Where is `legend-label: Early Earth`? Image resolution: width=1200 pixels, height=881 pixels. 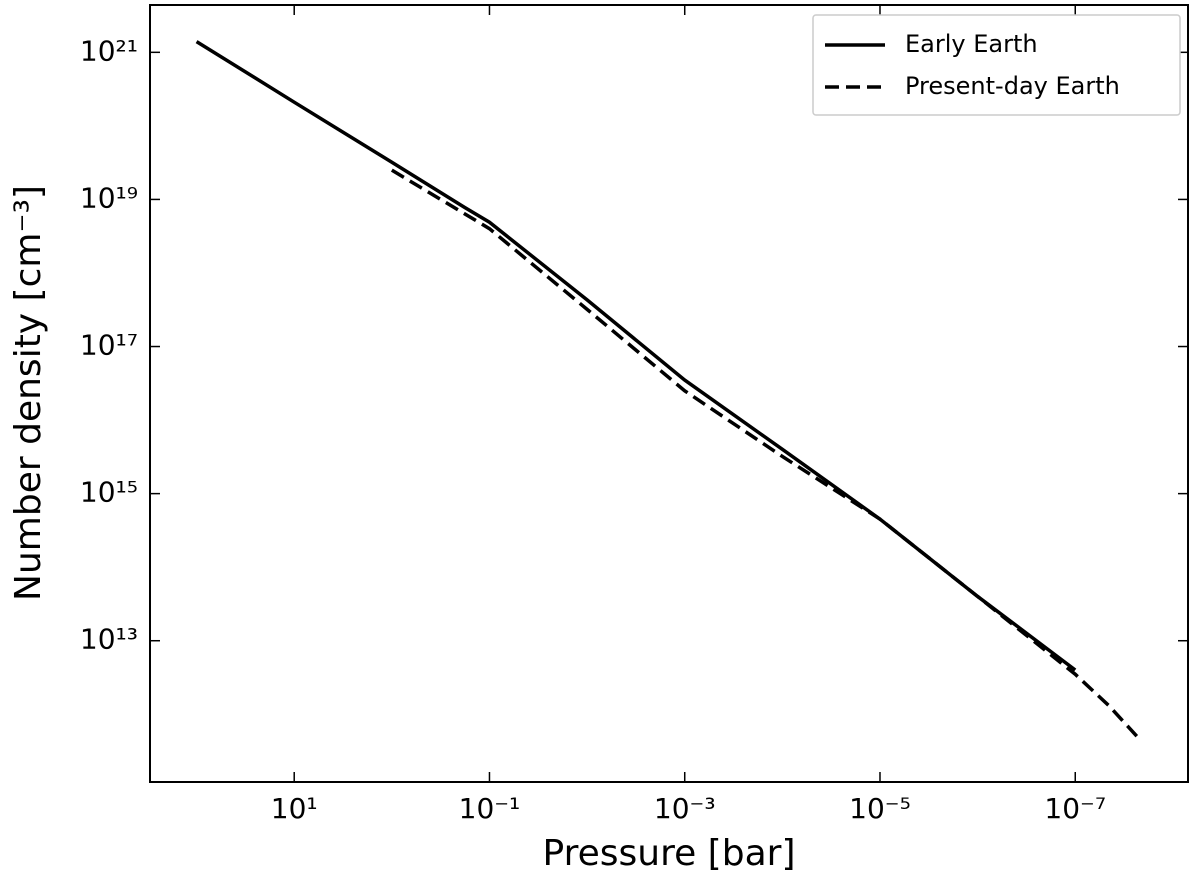 legend-label: Early Earth is located at coordinates (971, 44).